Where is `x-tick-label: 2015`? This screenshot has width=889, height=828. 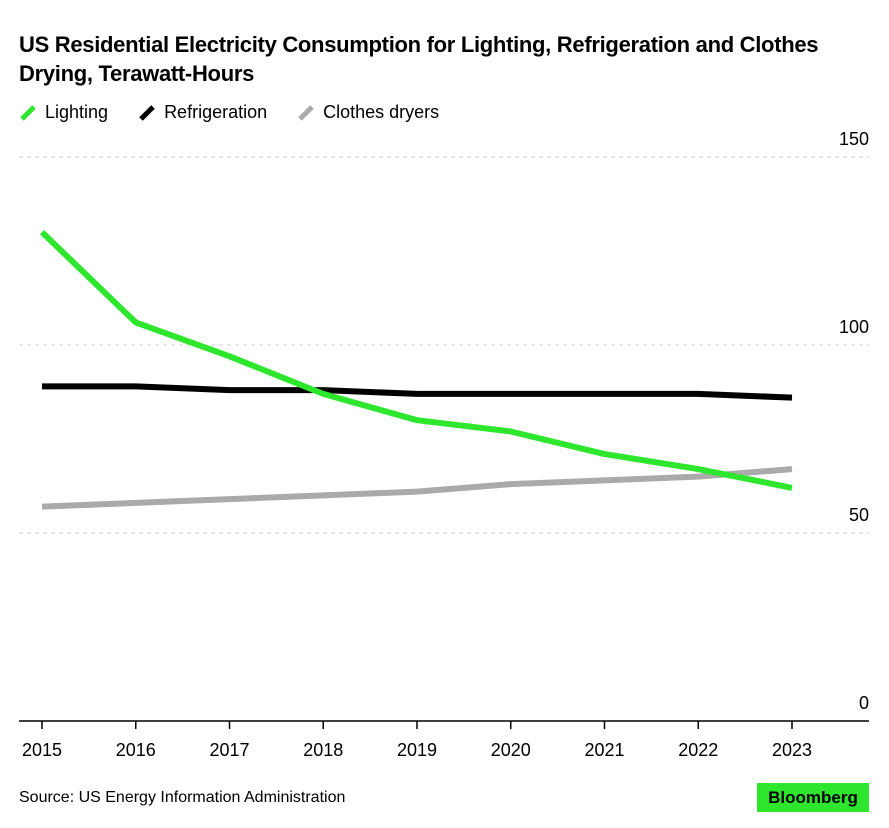
x-tick-label: 2015 is located at coordinates (42, 750).